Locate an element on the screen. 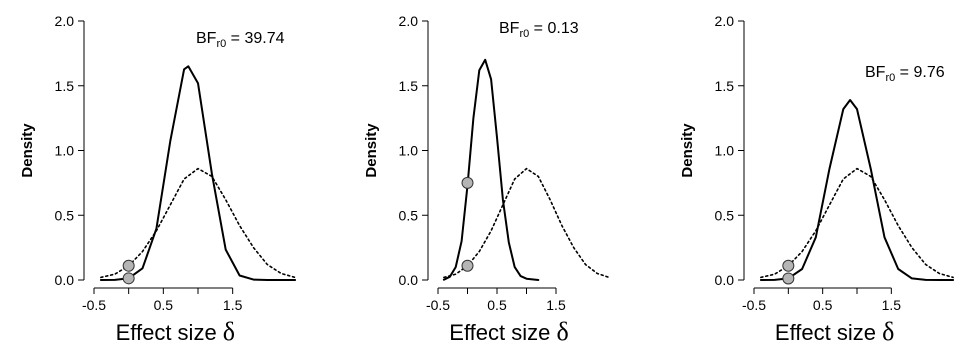  bayes-factor-annotation: BFr0 = 9.76 is located at coordinates (905, 74).